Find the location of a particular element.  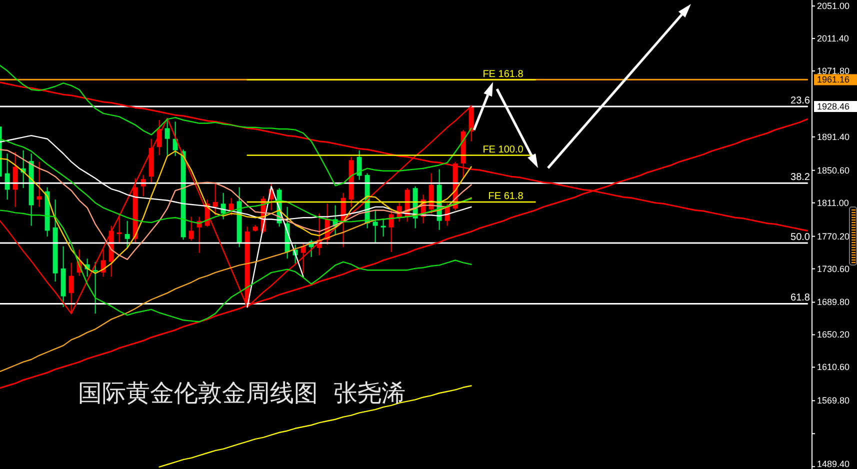

series-label: FE 161.8 is located at coordinates (503, 74).